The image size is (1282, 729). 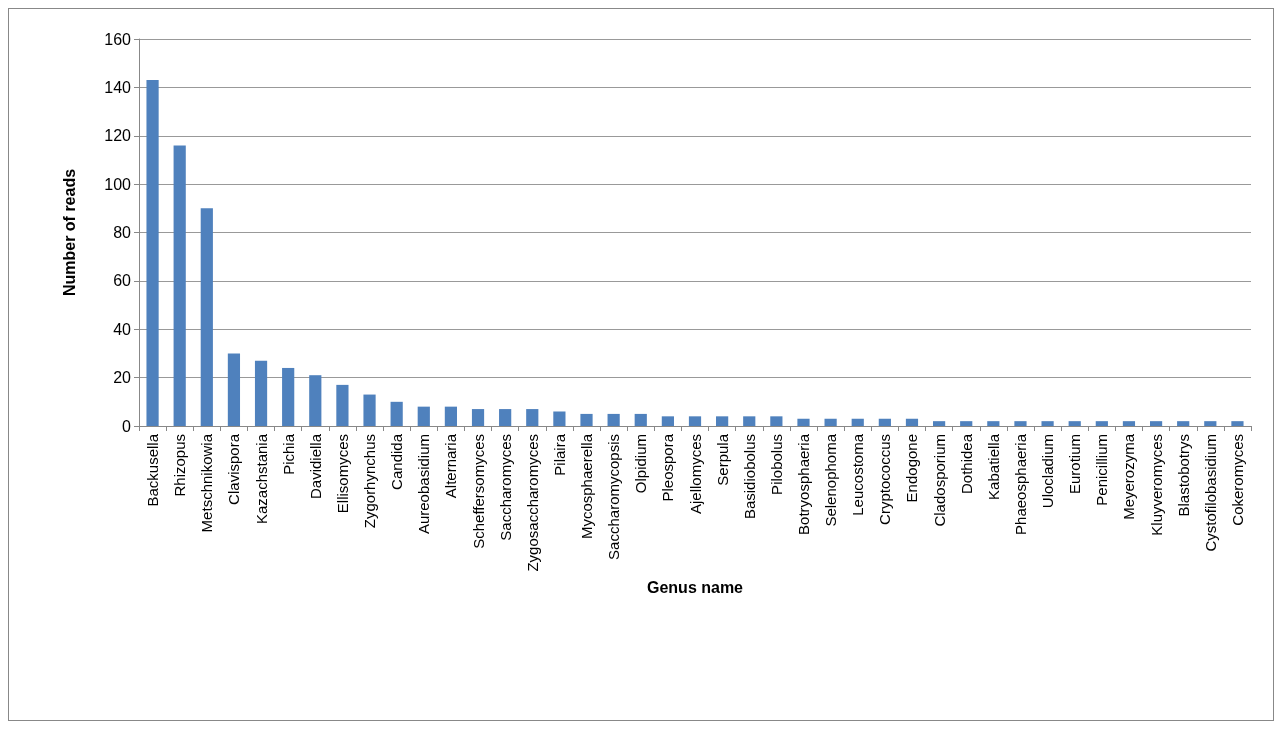 I want to click on x-axis-title: Genus name, so click(x=695, y=587).